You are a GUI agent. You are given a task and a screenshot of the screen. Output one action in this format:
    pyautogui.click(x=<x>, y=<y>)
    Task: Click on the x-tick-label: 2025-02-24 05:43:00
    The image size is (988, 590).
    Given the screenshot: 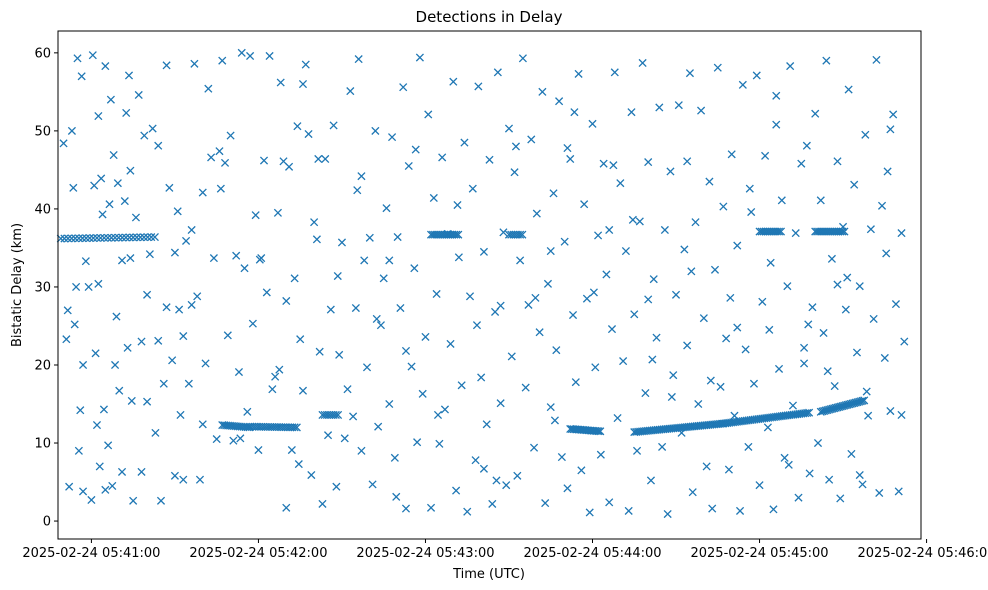 What is the action you would take?
    pyautogui.click(x=425, y=553)
    